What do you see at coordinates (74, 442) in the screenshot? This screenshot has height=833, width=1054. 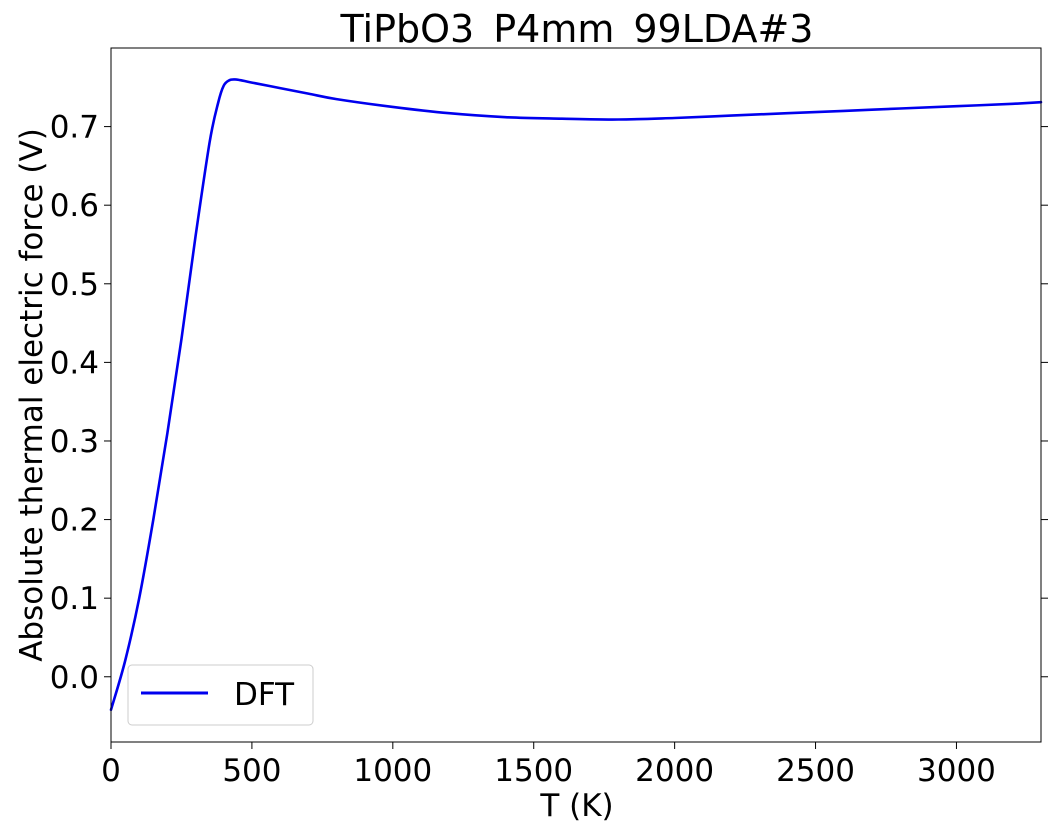 I see `y-tick-label: 0.3` at bounding box center [74, 442].